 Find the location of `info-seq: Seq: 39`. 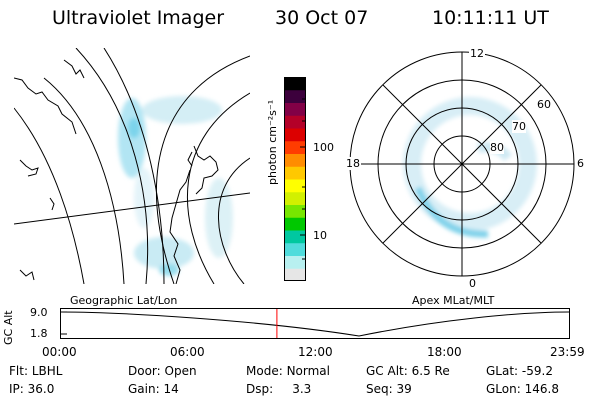

info-seq: Seq: 39 is located at coordinates (389, 389).